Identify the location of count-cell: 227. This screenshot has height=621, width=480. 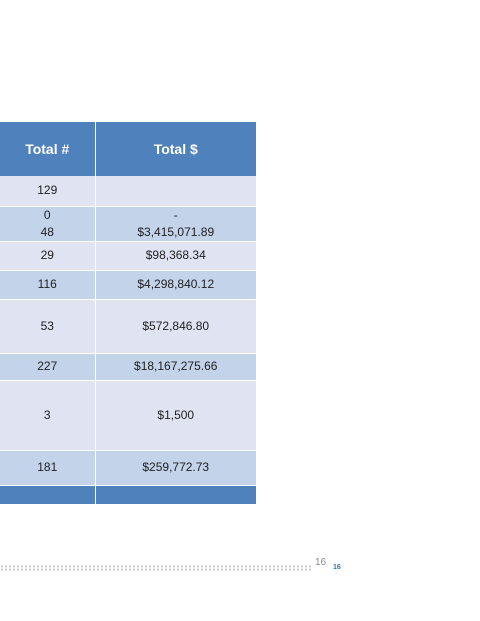
(48, 367).